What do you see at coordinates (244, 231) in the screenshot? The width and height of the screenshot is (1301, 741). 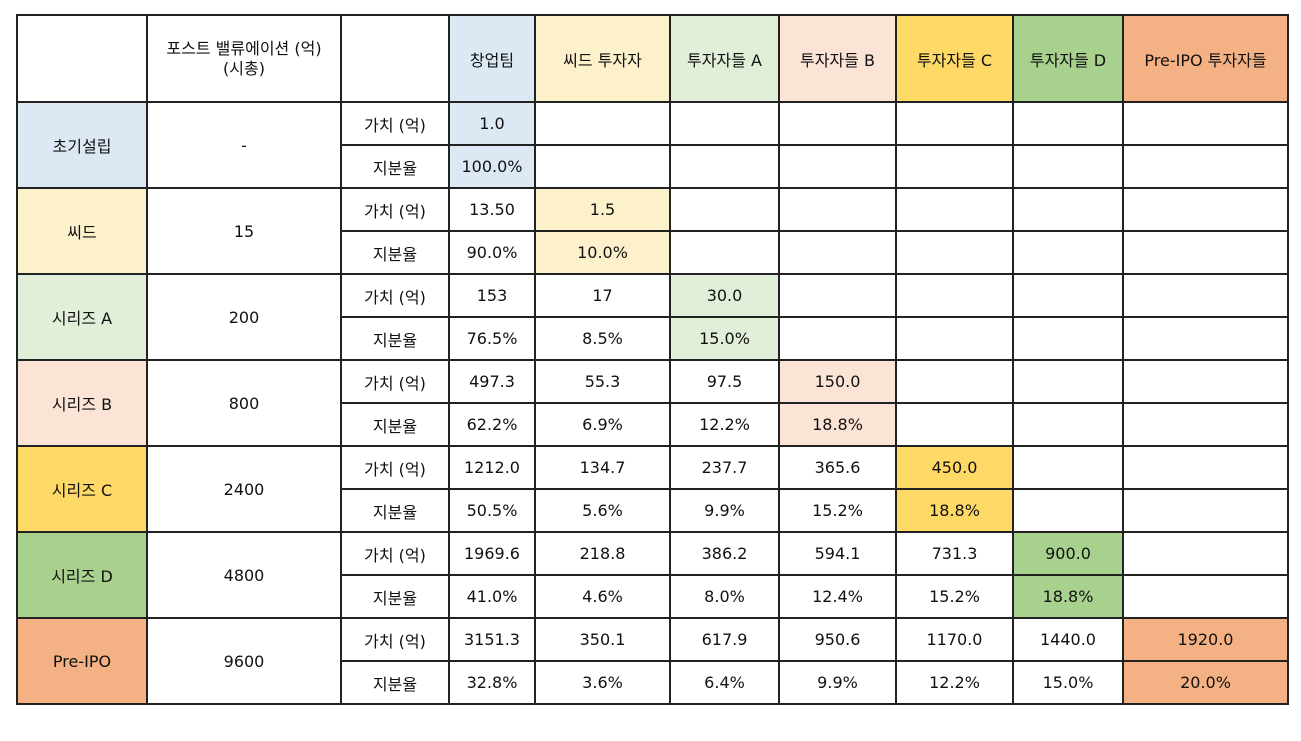 I see `post-valuation-seed: 15` at bounding box center [244, 231].